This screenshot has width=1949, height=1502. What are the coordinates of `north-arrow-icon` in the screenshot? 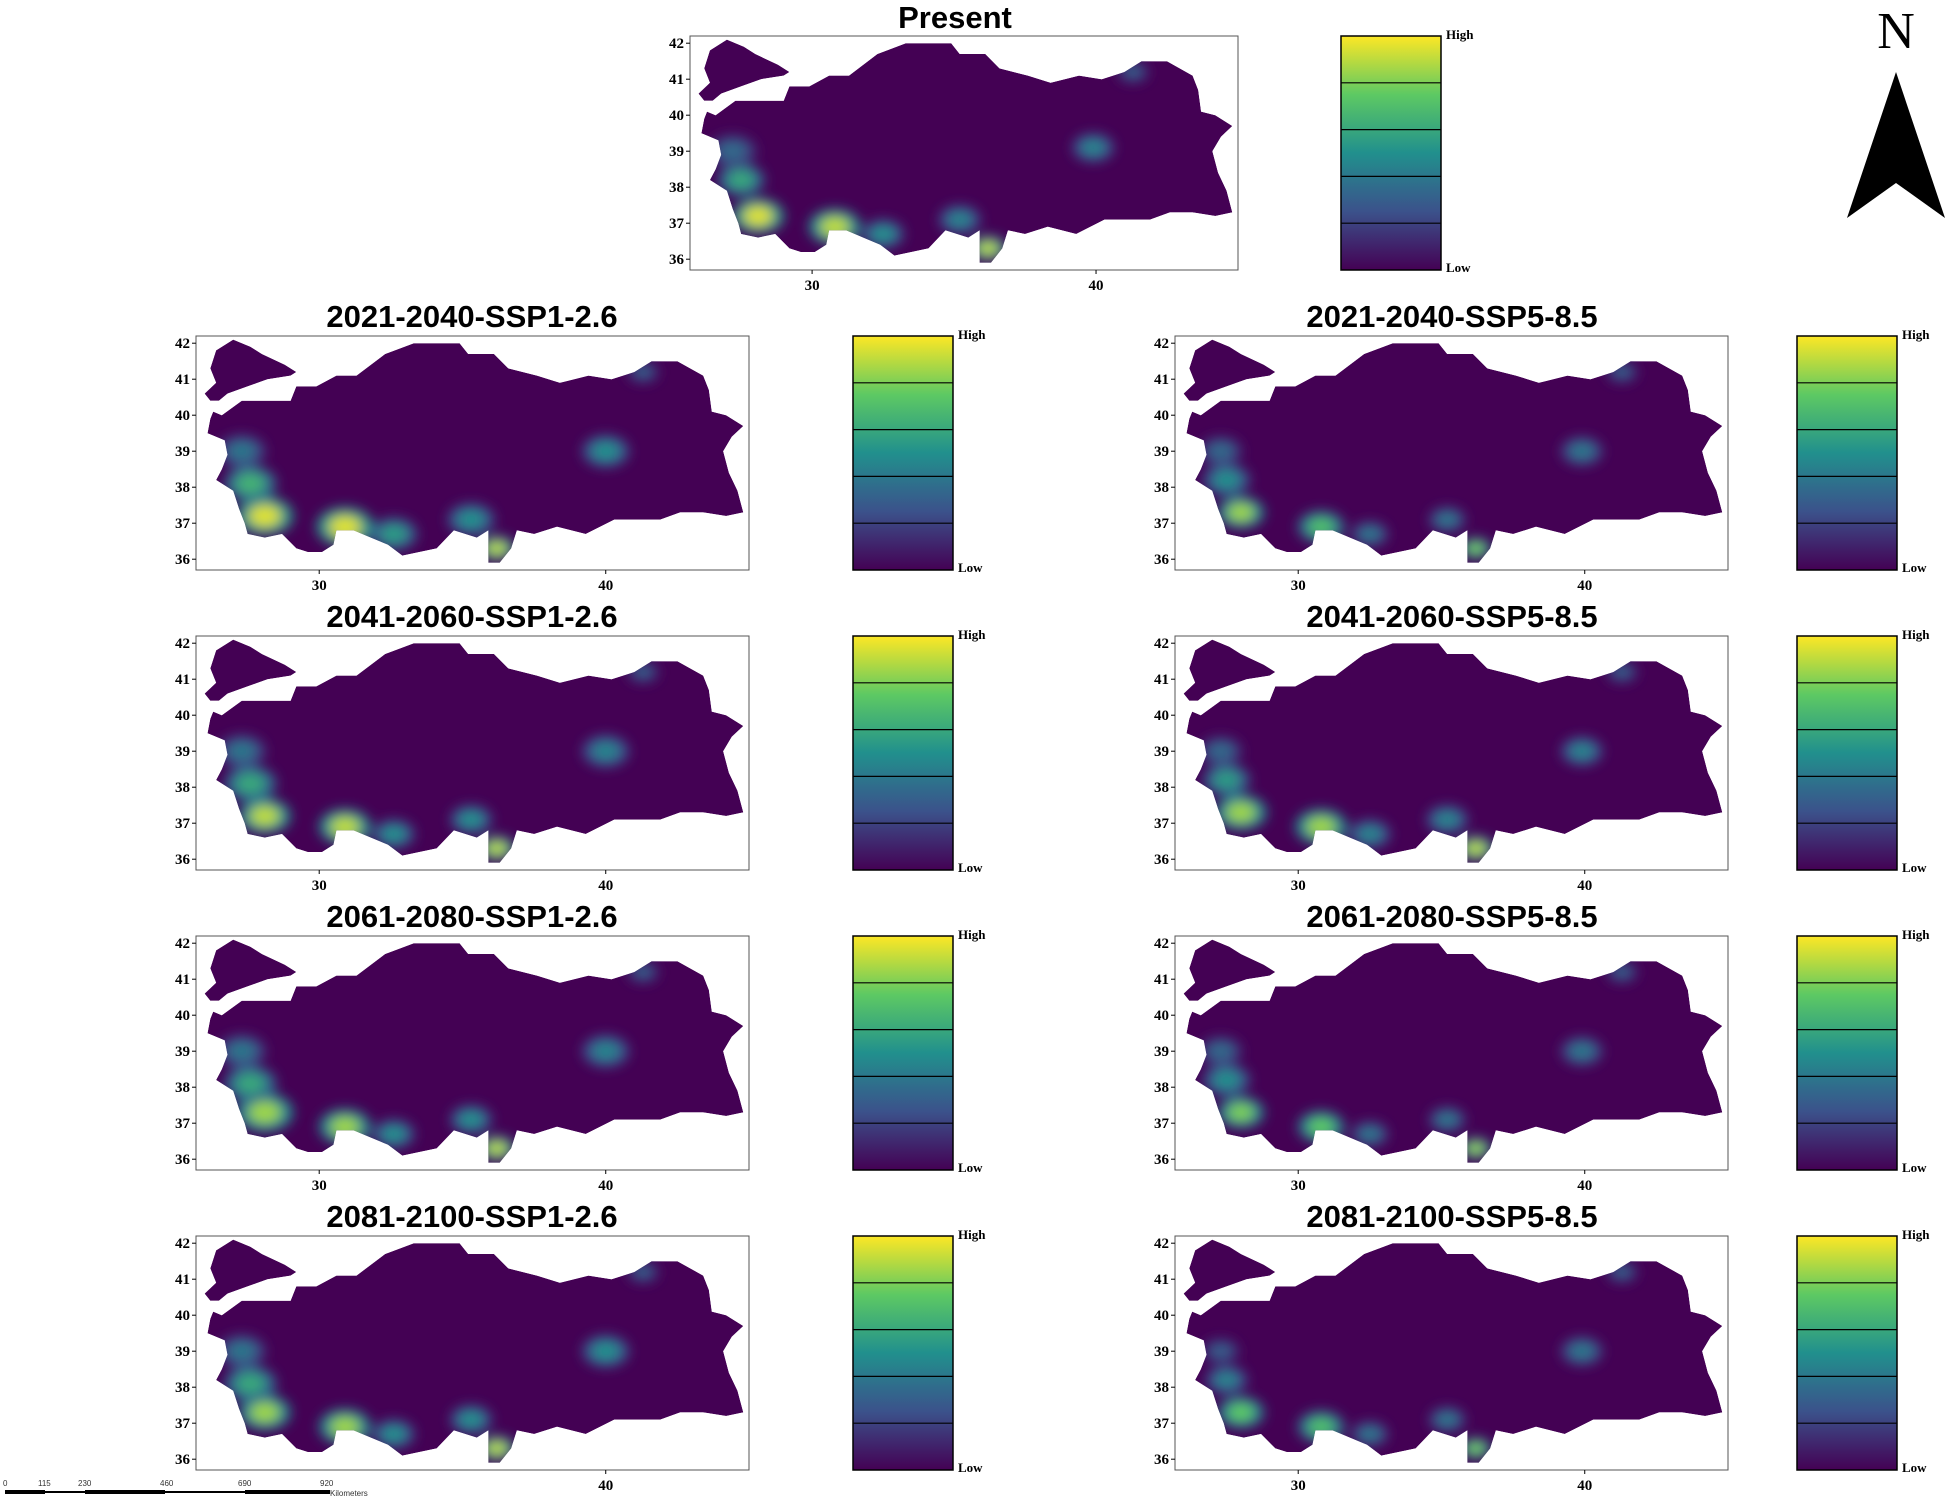 It's located at (1896, 145).